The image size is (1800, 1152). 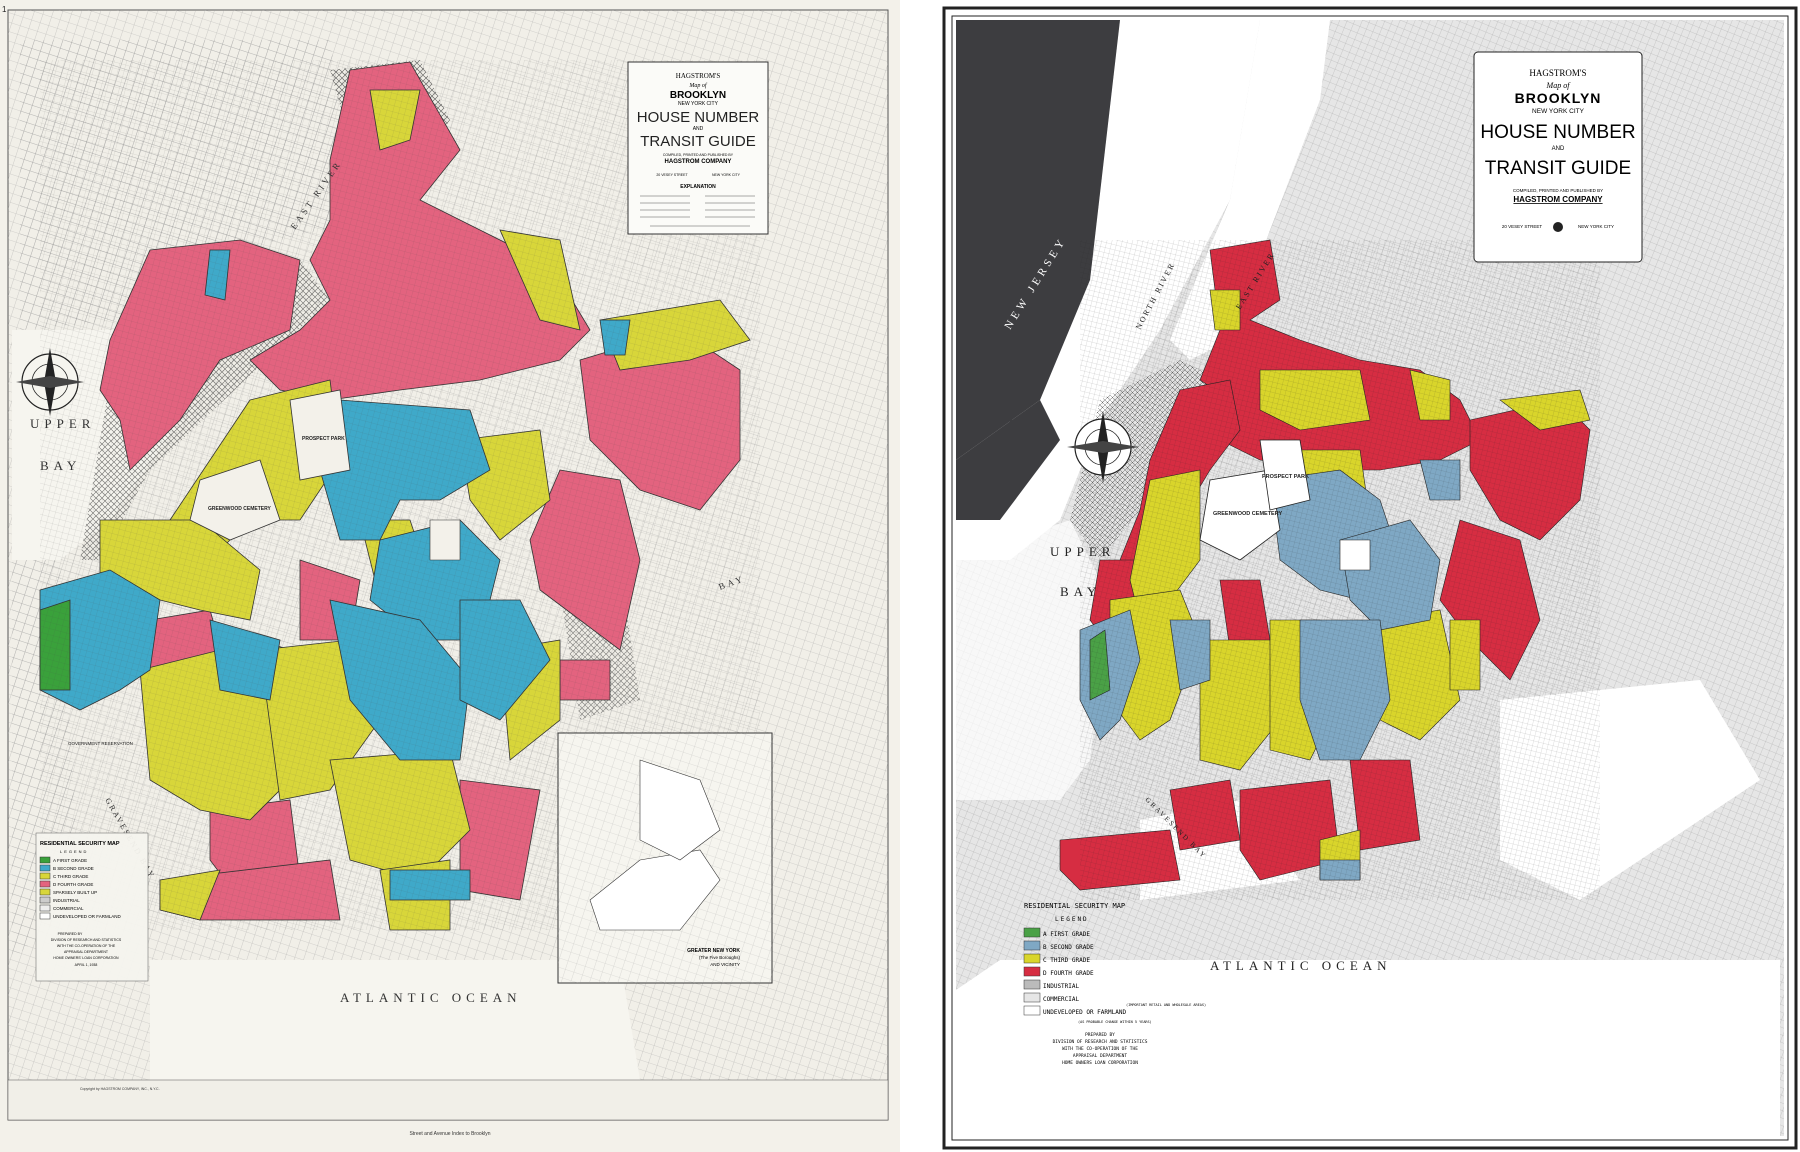 What do you see at coordinates (1558, 168) in the screenshot?
I see `right-title-line2: TRANSIT GUIDE` at bounding box center [1558, 168].